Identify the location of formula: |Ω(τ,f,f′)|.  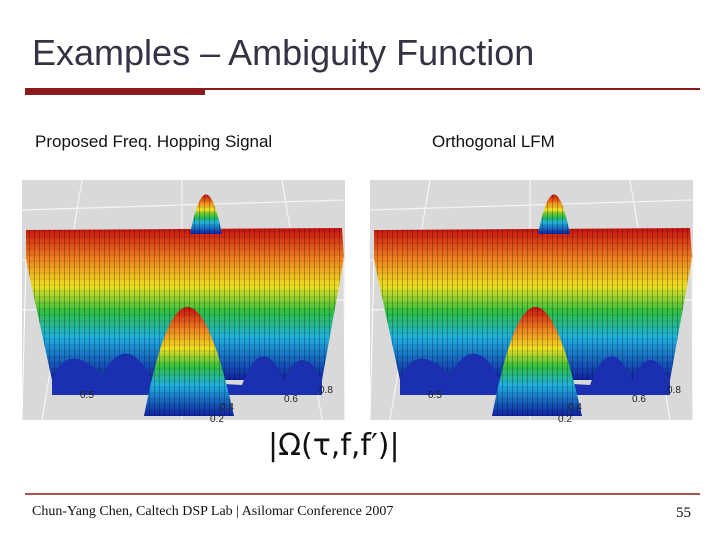
(334, 445).